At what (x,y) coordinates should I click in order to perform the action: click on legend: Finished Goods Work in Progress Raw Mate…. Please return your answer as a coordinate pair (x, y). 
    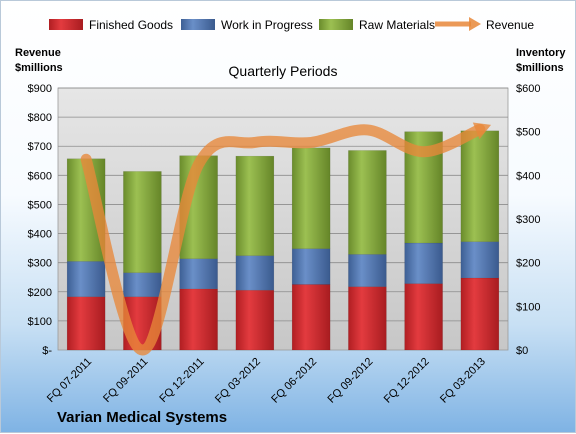
    Looking at the image, I should click on (291, 24).